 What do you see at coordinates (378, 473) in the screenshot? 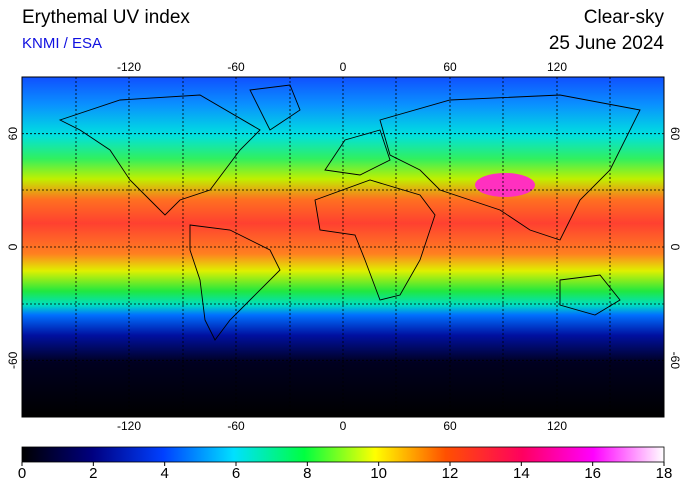
I see `colorbar-label: 10` at bounding box center [378, 473].